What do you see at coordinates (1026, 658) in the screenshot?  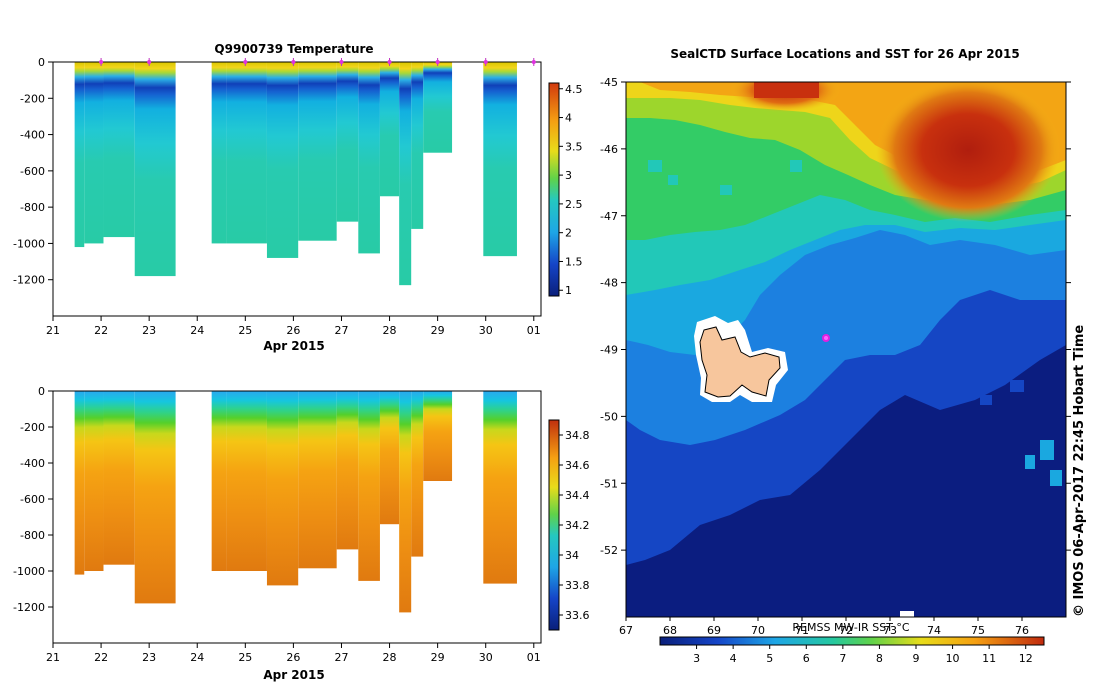 I see `sst-colorbar-tick-label: 12` at bounding box center [1026, 658].